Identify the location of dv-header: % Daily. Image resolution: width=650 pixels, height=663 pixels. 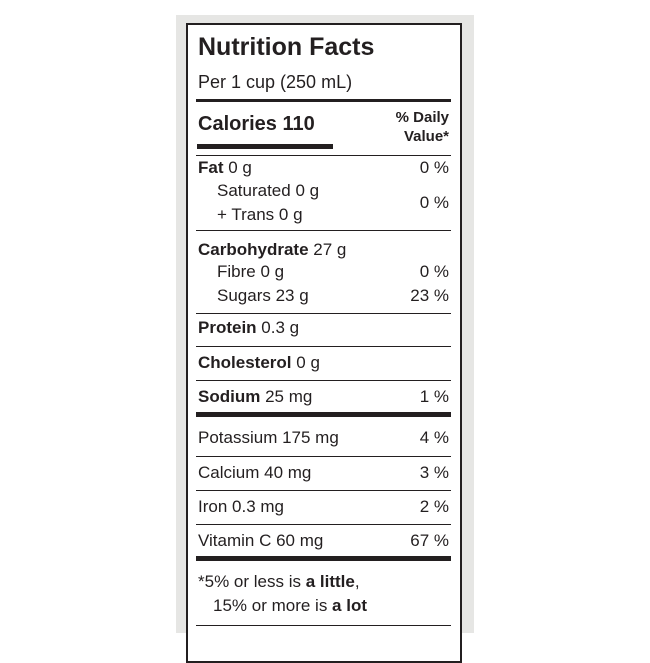
(422, 117).